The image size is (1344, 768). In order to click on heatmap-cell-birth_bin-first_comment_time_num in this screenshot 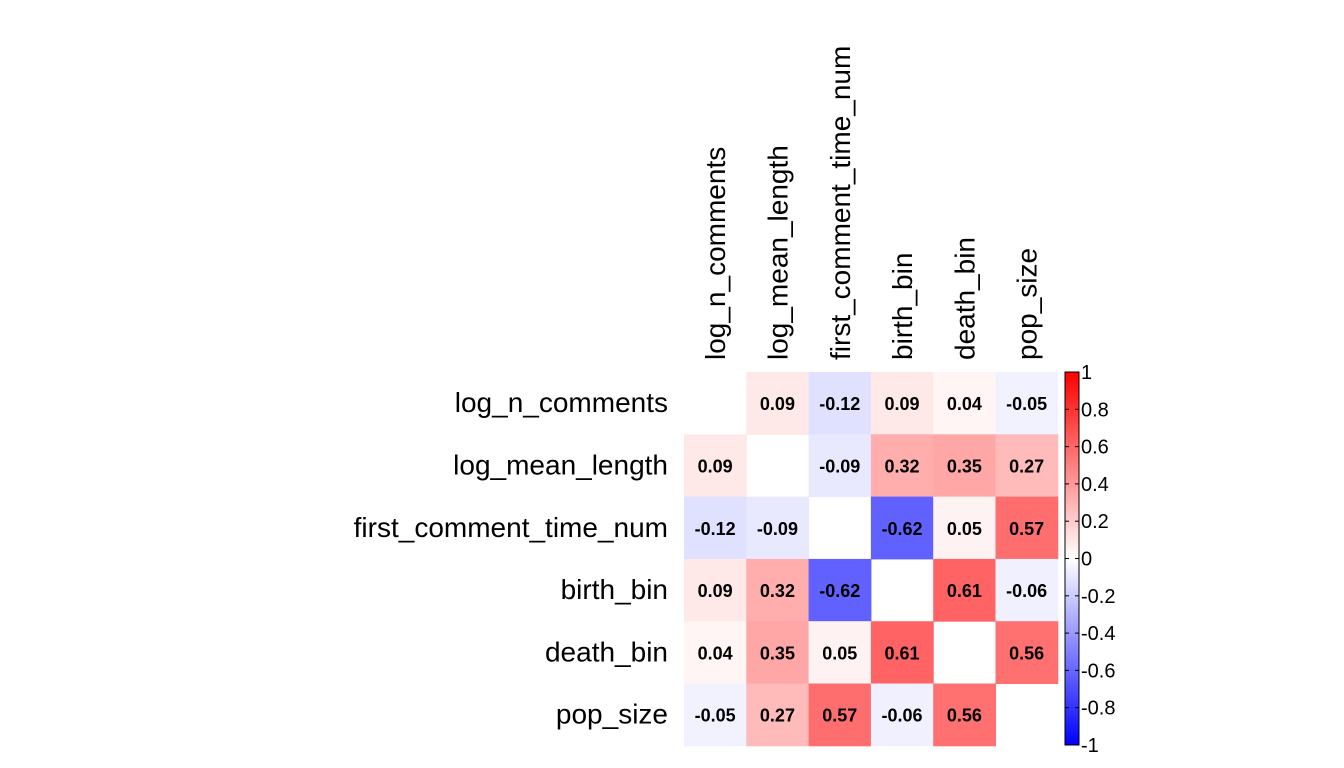, I will do `click(840, 590)`.